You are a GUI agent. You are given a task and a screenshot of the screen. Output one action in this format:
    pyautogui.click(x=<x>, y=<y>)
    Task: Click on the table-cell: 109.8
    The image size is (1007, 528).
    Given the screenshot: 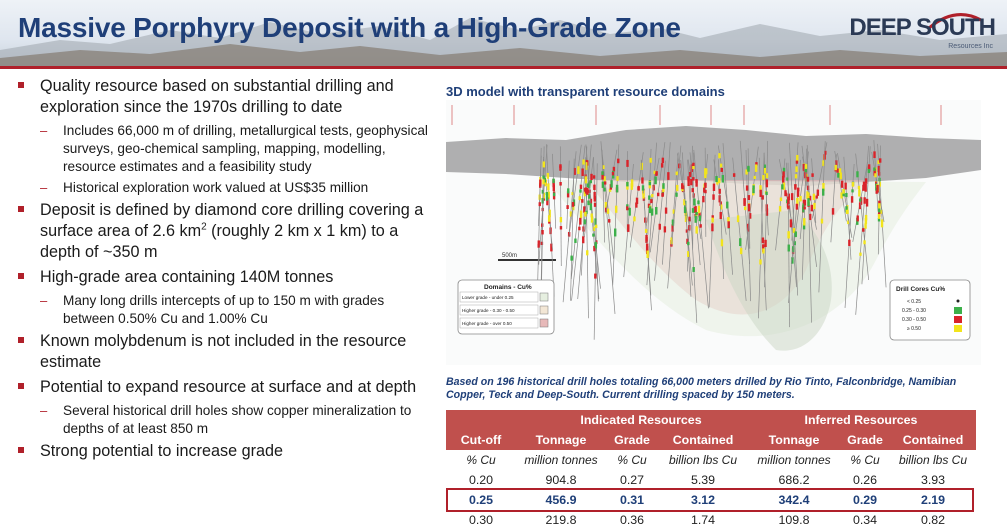 What is the action you would take?
    pyautogui.click(x=794, y=520)
    